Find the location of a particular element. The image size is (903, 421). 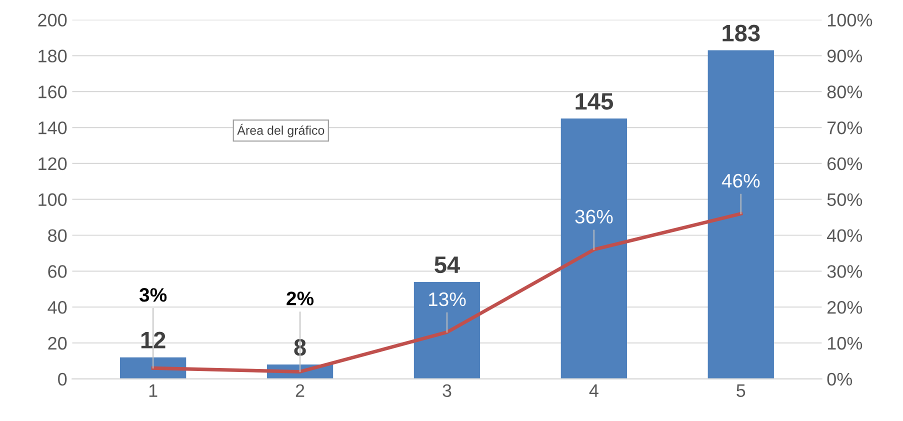

y-tick-label: 100 is located at coordinates (52, 199).